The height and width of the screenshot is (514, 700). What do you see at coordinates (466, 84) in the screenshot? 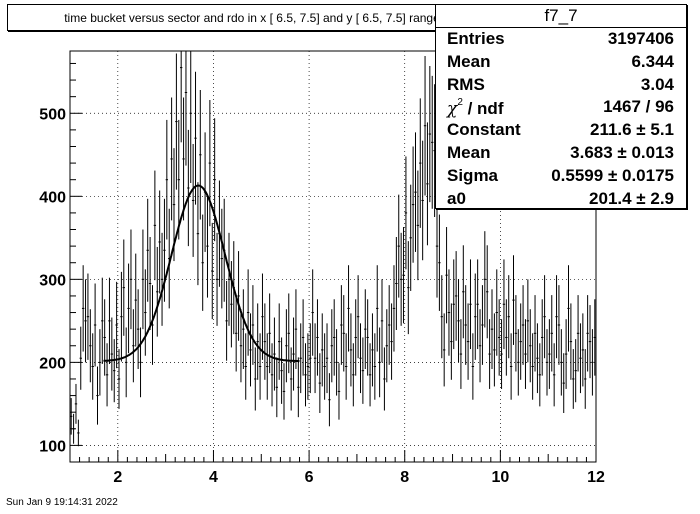
I see `stats-label: RMS` at bounding box center [466, 84].